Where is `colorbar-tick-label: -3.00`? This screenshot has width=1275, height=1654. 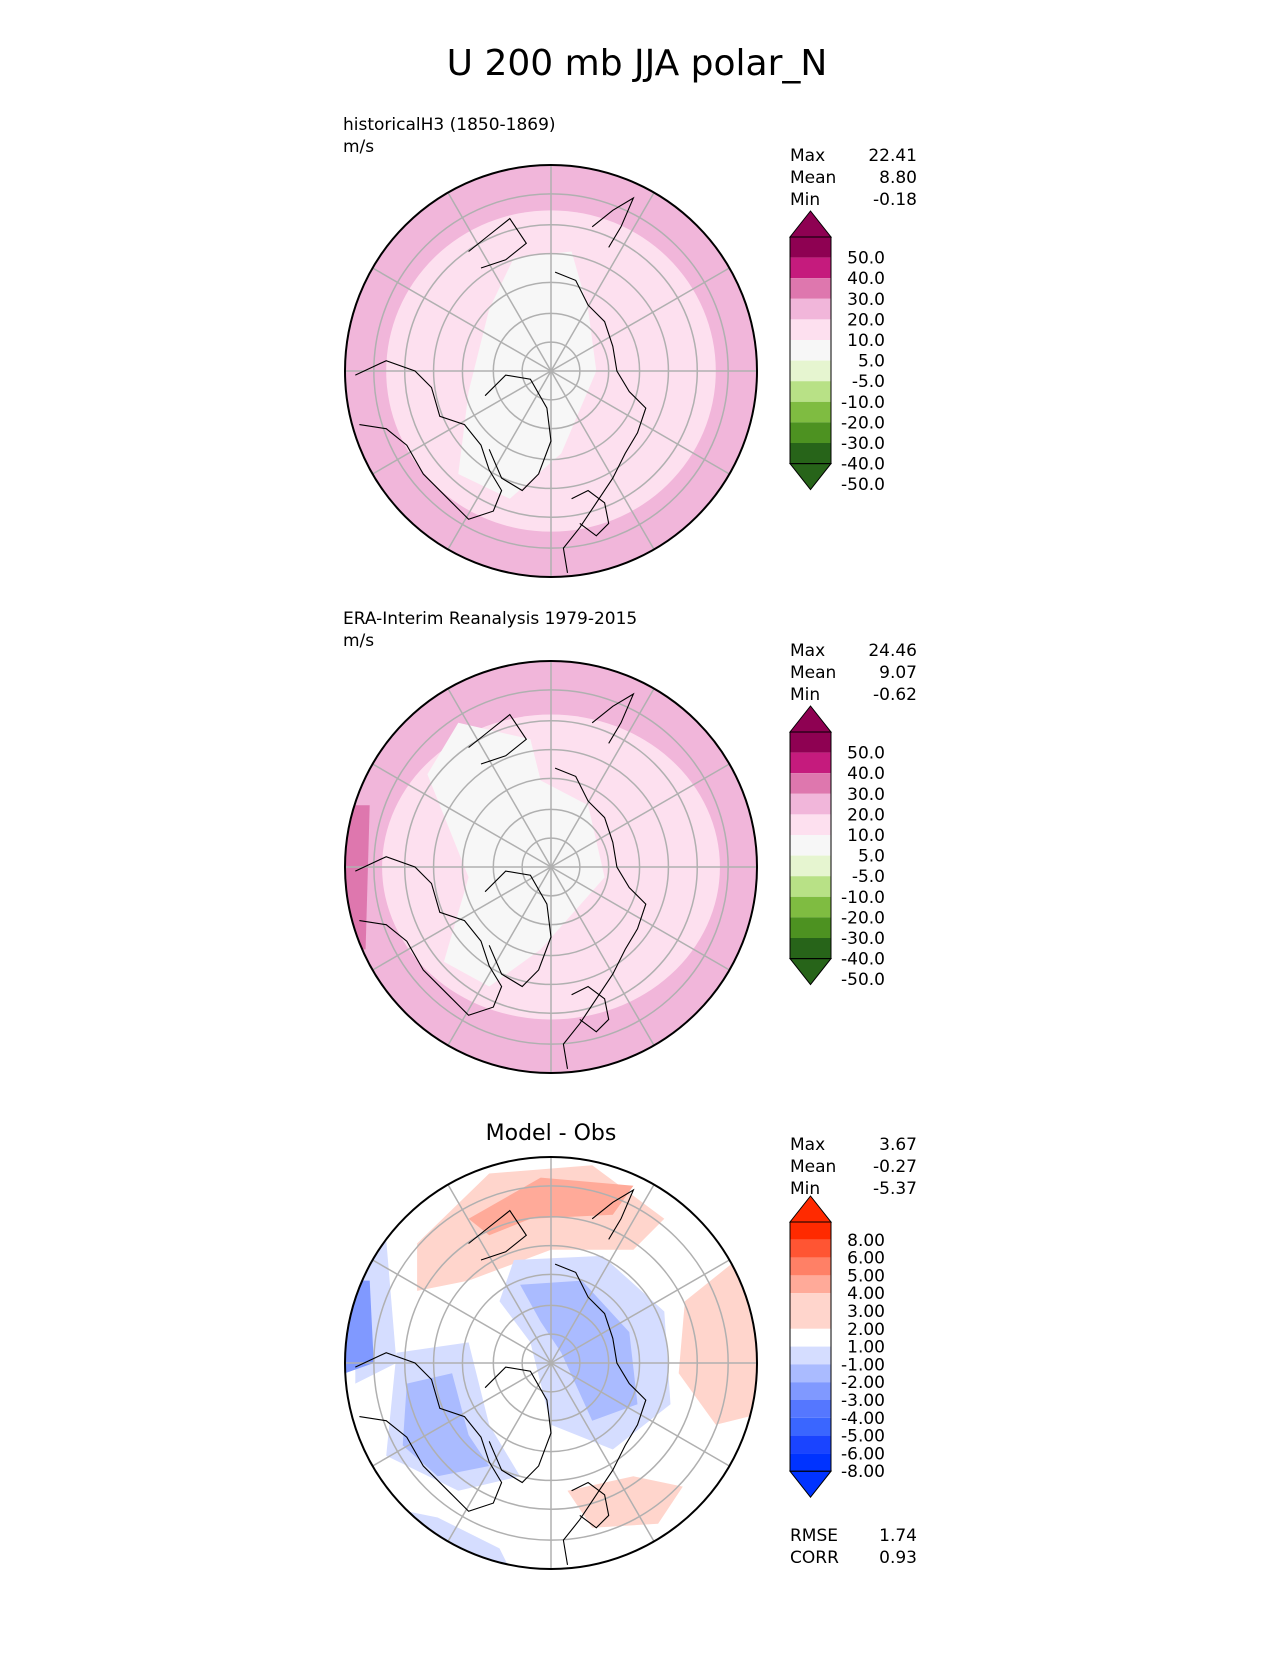 colorbar-tick-label: -3.00 is located at coordinates (863, 1401).